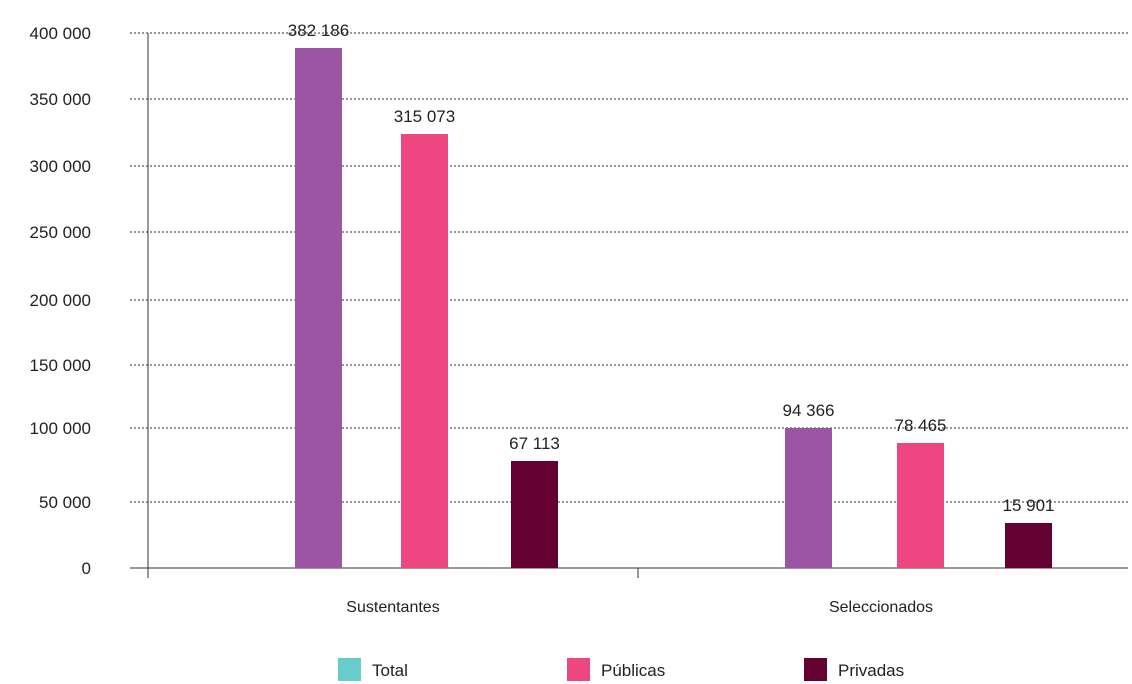  I want to click on legend-label: Privadas, so click(871, 670).